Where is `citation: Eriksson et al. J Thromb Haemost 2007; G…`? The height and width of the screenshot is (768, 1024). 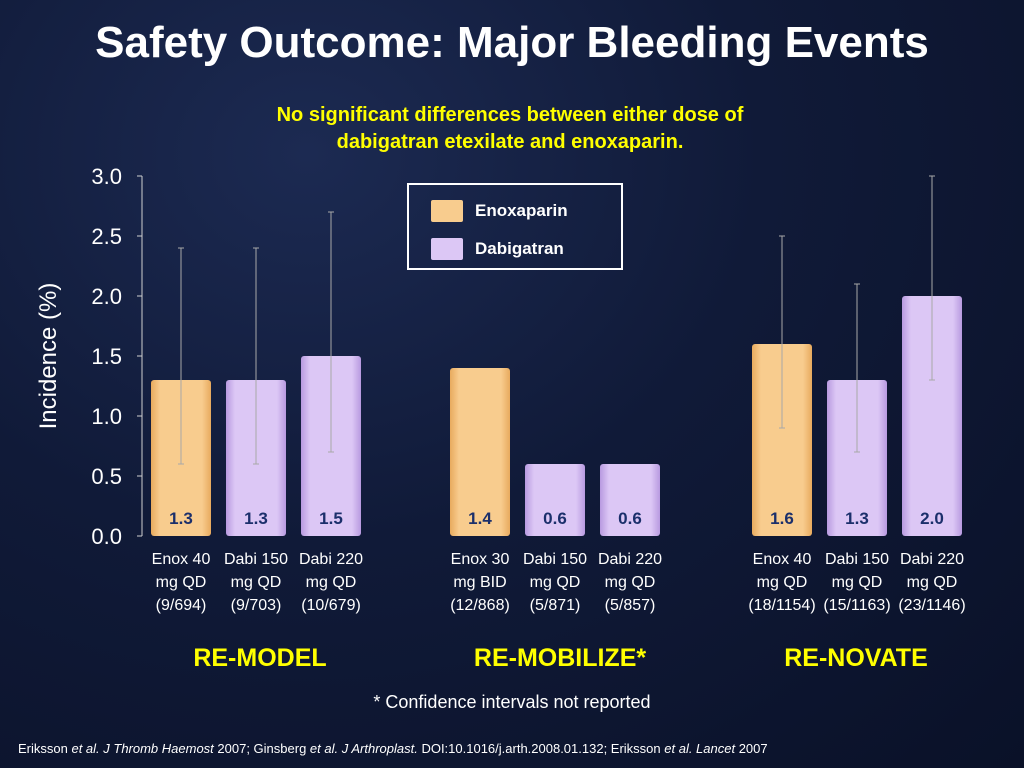 citation: Eriksson et al. J Thromb Haemost 2007; G… is located at coordinates (393, 748).